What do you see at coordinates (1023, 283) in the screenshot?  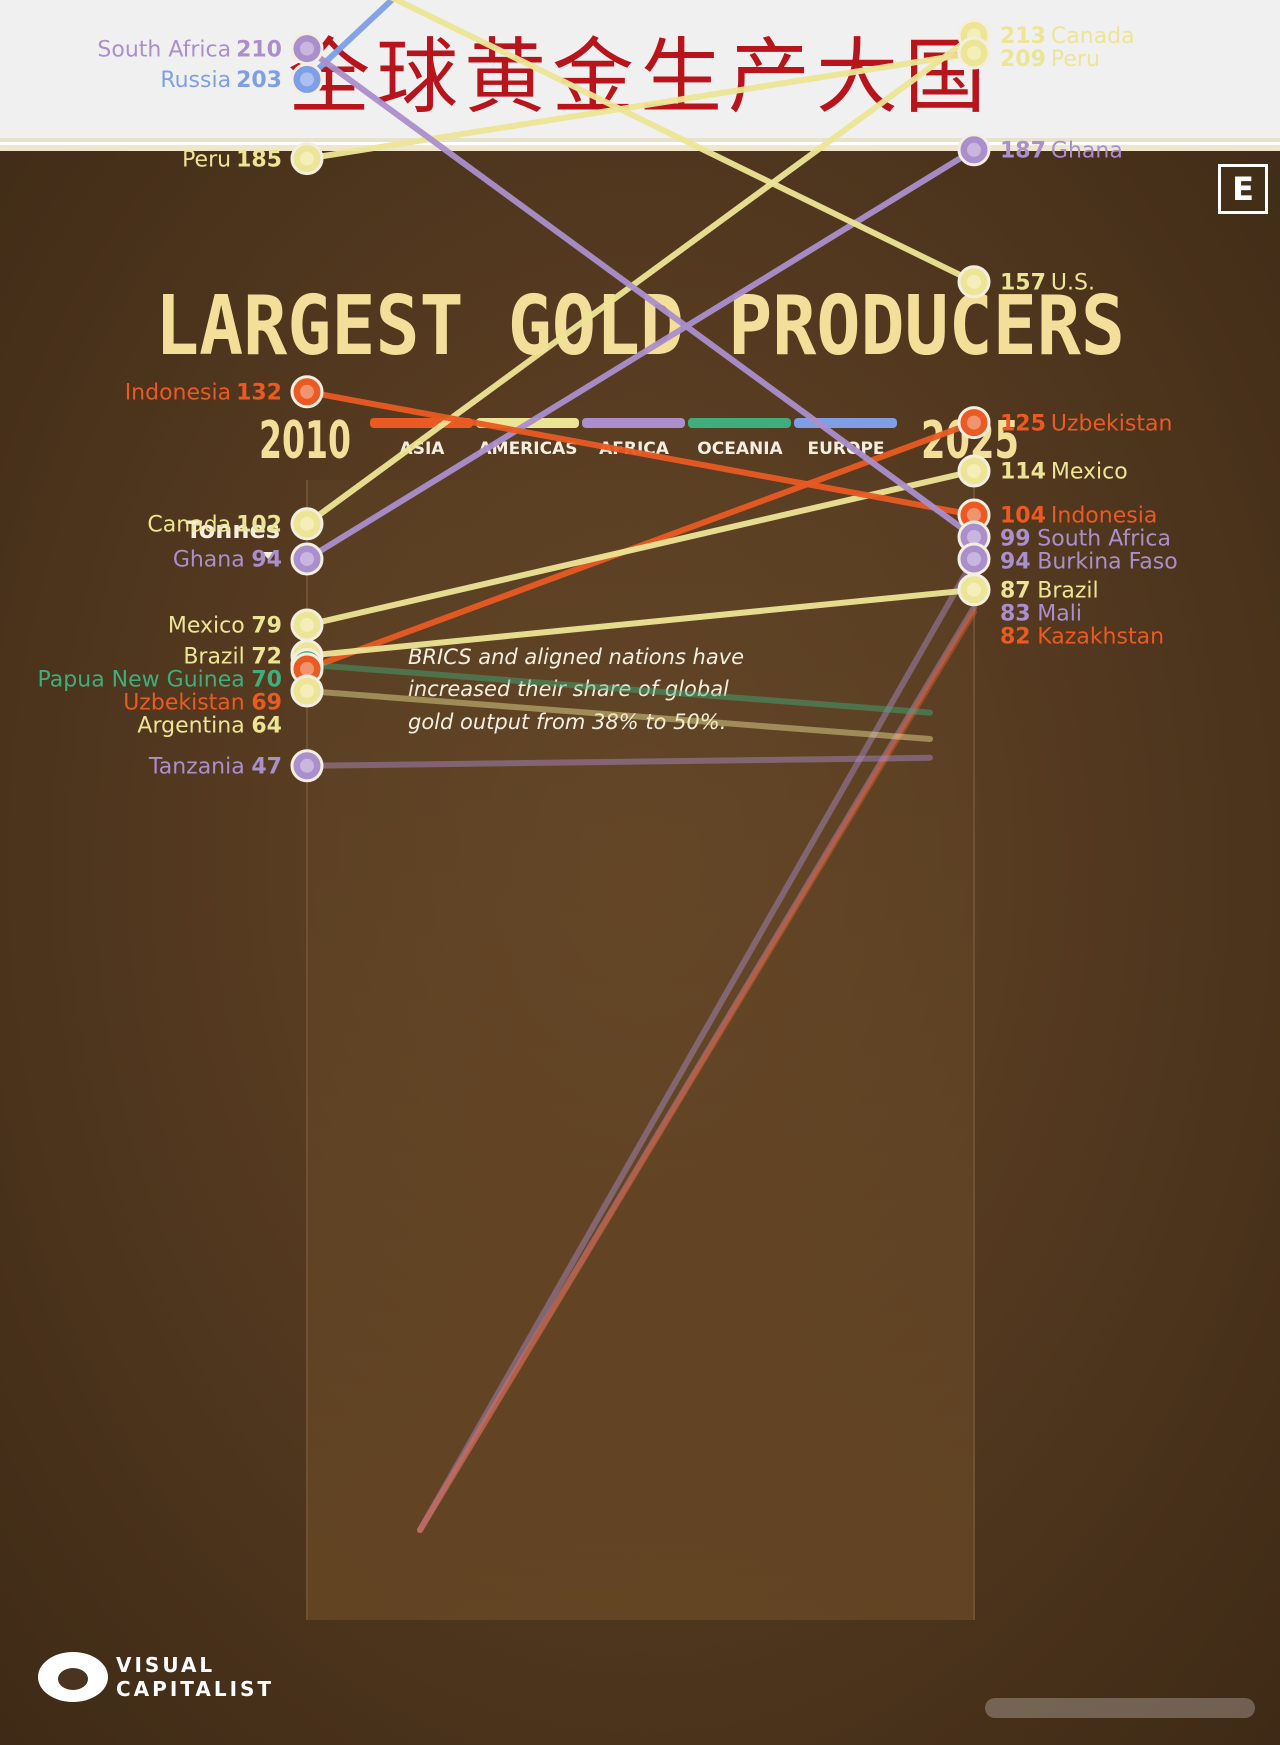 I see `end-value-u-s: 157` at bounding box center [1023, 283].